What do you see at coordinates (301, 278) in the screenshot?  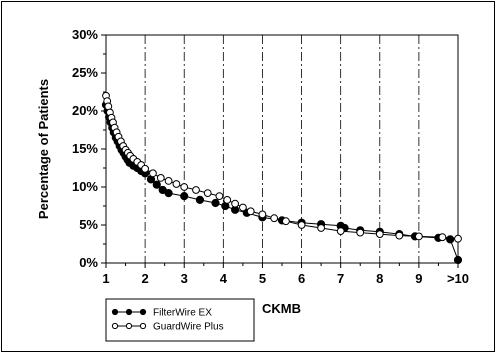 I see `x-tick-label: 6` at bounding box center [301, 278].